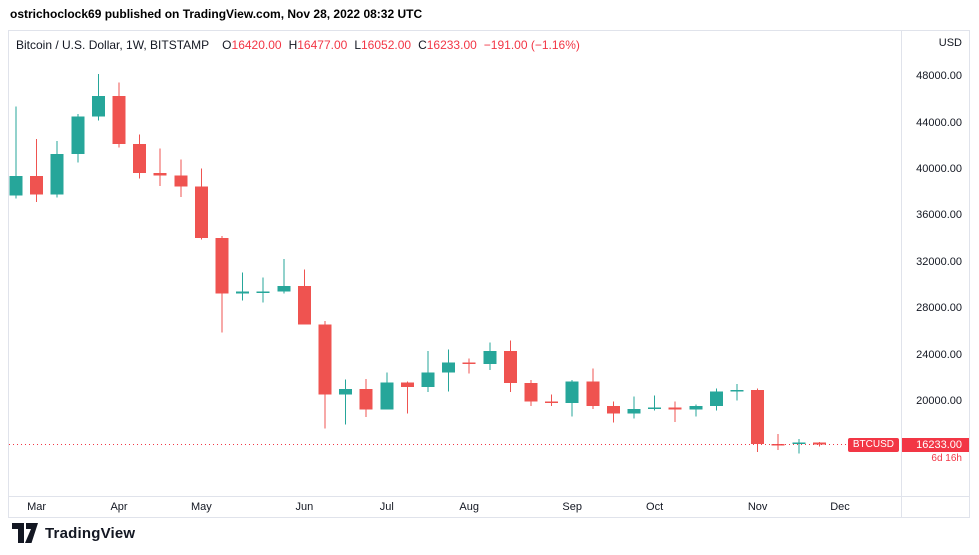  Describe the element at coordinates (901, 274) in the screenshot. I see `price-axis-divider` at that location.